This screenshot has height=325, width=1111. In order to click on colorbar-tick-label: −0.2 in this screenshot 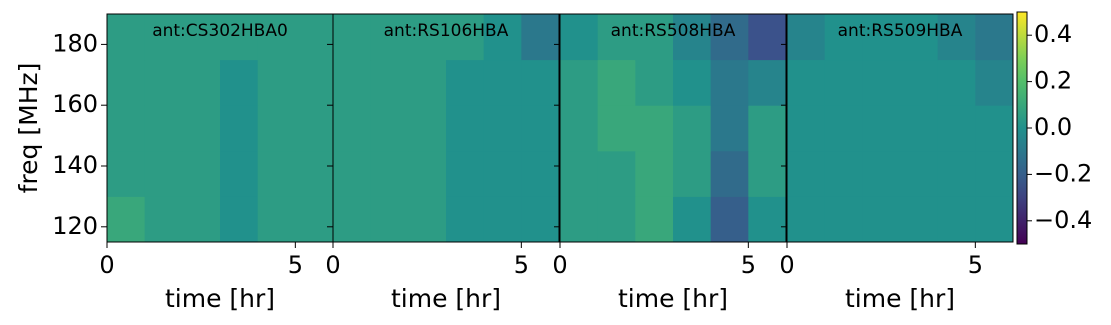, I will do `click(1063, 173)`.